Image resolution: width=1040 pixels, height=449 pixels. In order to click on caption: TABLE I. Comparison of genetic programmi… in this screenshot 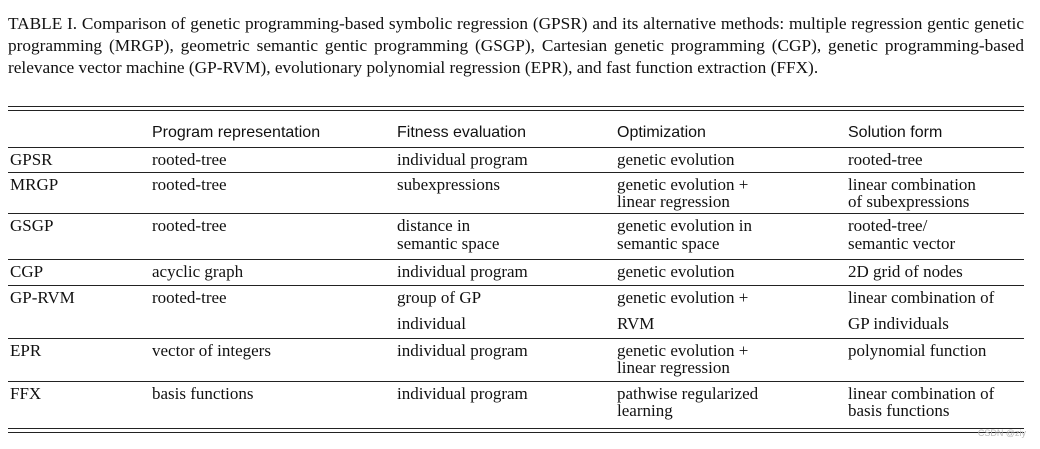, I will do `click(516, 45)`.